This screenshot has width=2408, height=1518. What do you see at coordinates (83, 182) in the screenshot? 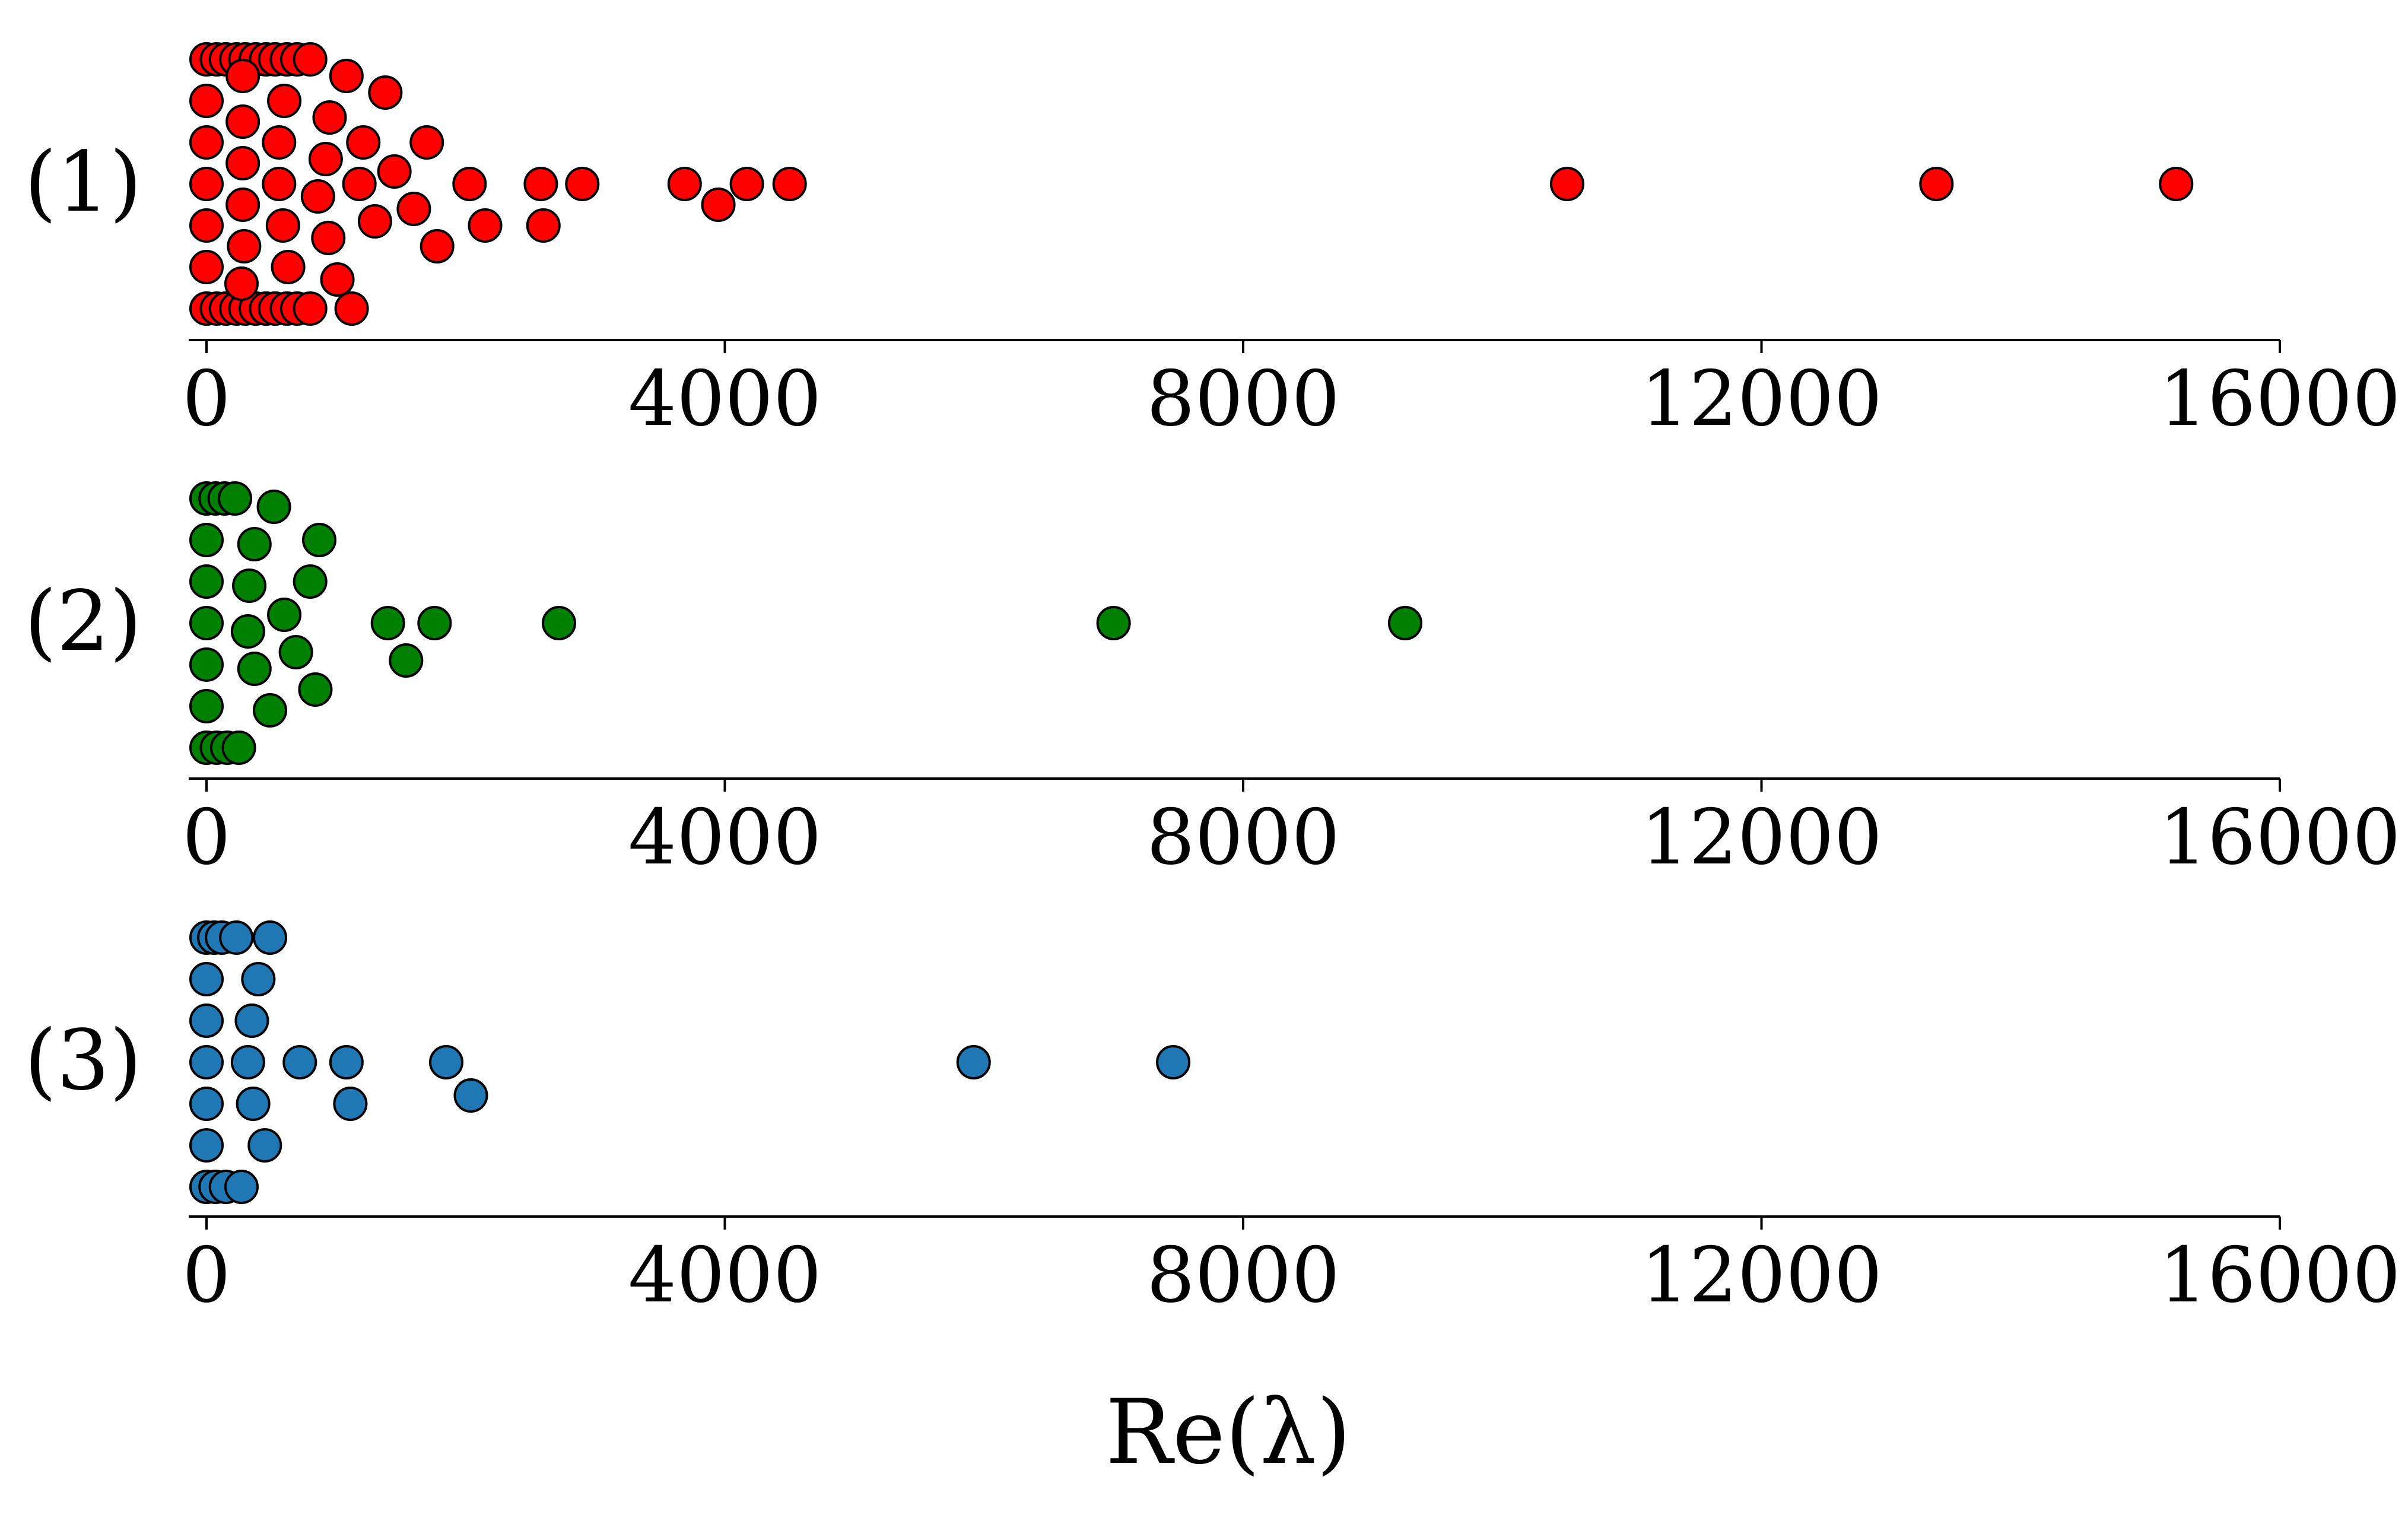
I see `panel-label: (1)` at bounding box center [83, 182].